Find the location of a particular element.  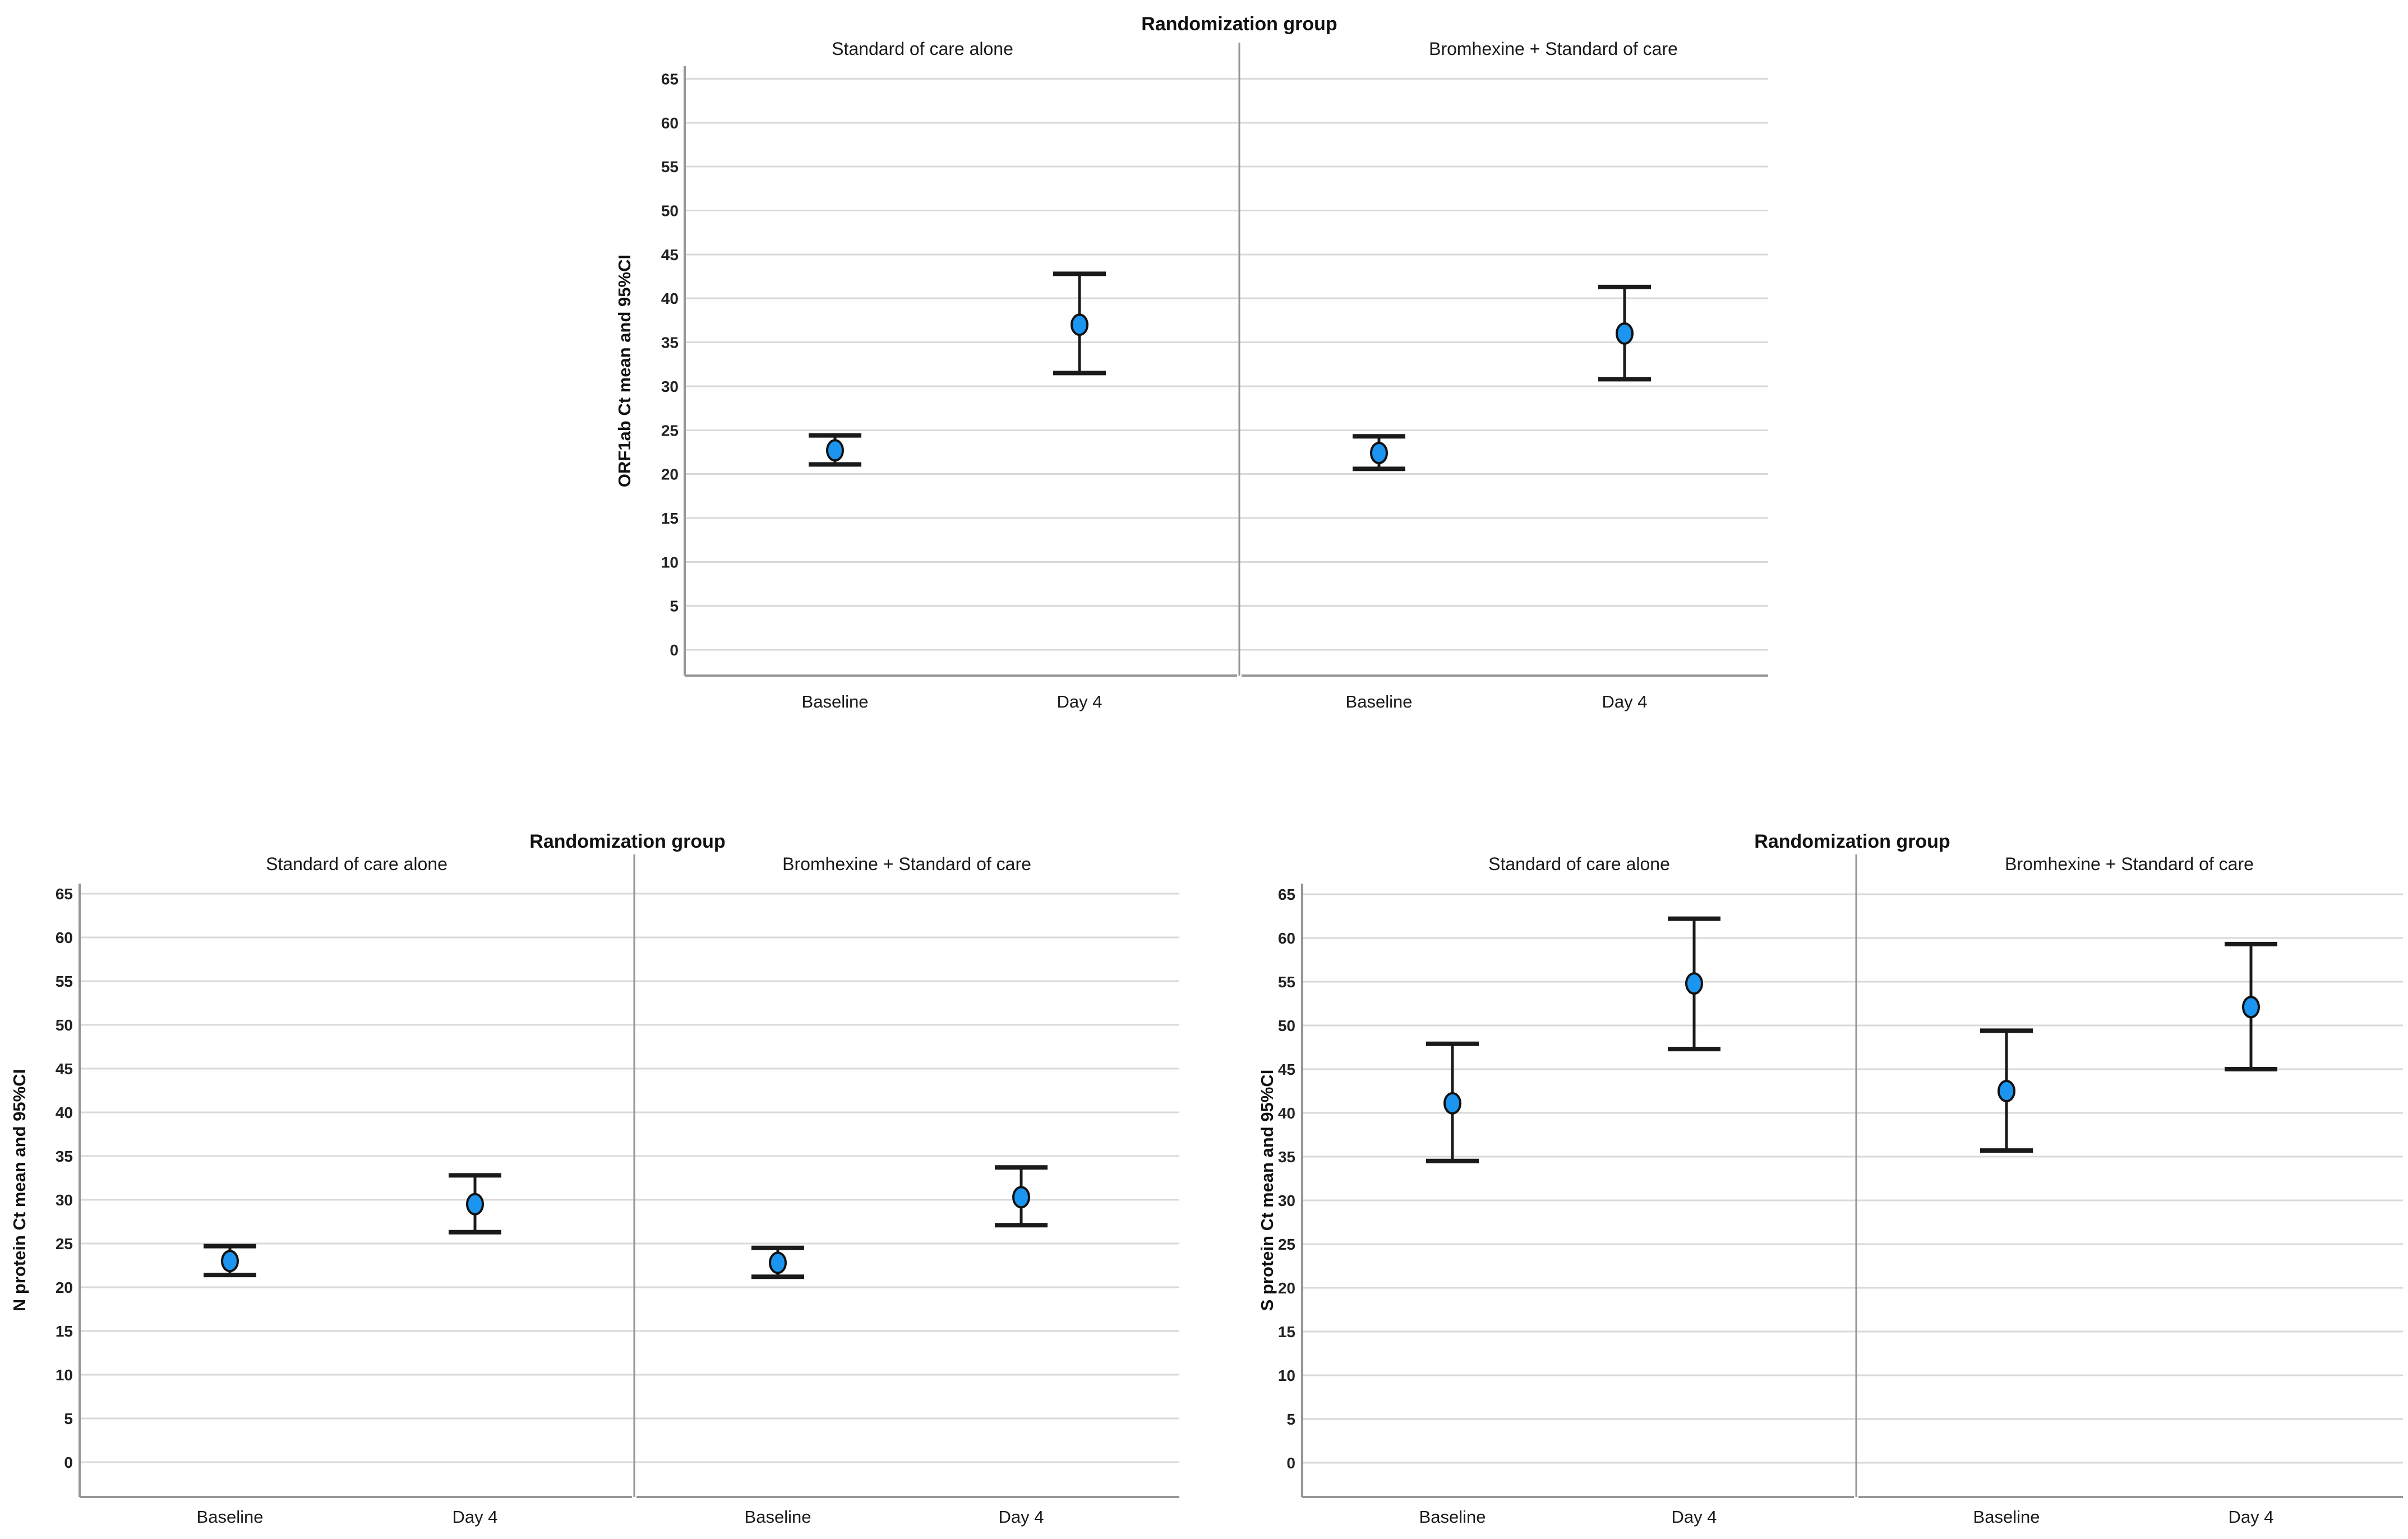

y-axis-label: N protein Ct mean and 95%CI is located at coordinates (19, 1190).